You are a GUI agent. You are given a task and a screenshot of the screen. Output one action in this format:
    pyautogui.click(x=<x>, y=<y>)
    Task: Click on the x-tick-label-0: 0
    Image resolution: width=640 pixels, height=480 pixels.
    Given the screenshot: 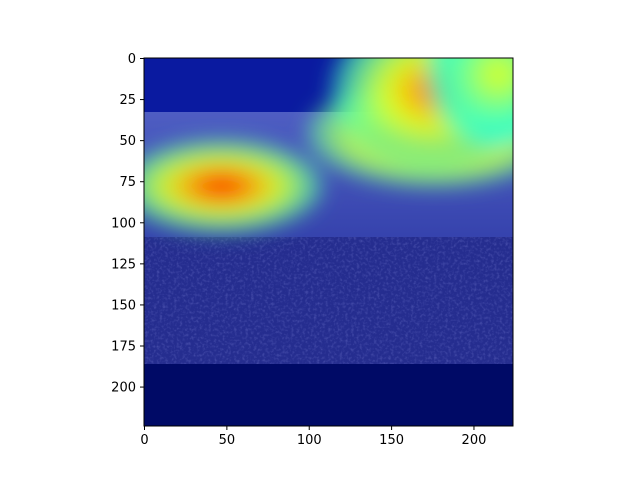 What is the action you would take?
    pyautogui.click(x=144, y=440)
    